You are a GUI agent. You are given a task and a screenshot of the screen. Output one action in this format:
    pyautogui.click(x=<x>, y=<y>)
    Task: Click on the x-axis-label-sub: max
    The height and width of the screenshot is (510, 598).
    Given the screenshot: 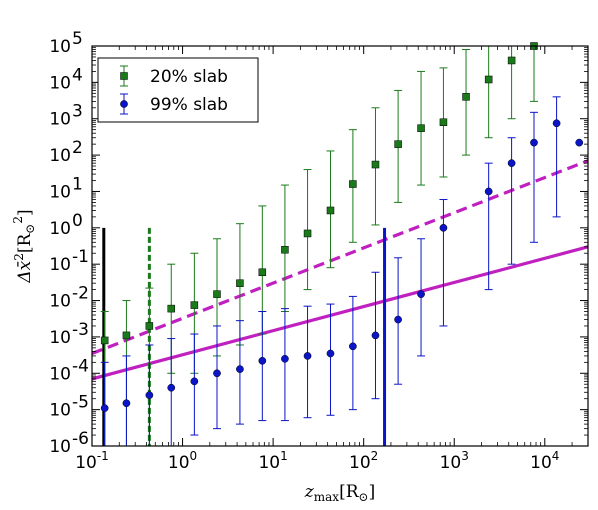 What is the action you would take?
    pyautogui.click(x=327, y=497)
    